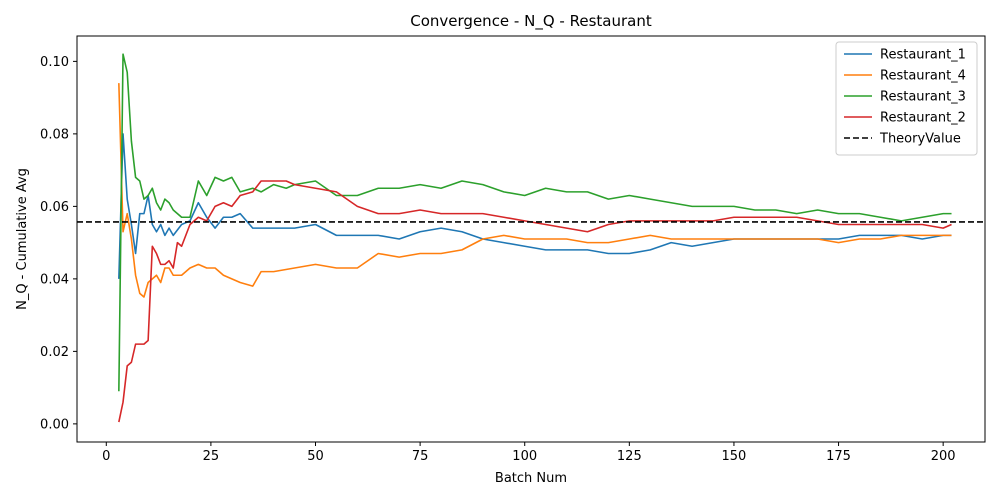 This screenshot has width=1000, height=500. I want to click on x-tick-label: 25, so click(211, 456).